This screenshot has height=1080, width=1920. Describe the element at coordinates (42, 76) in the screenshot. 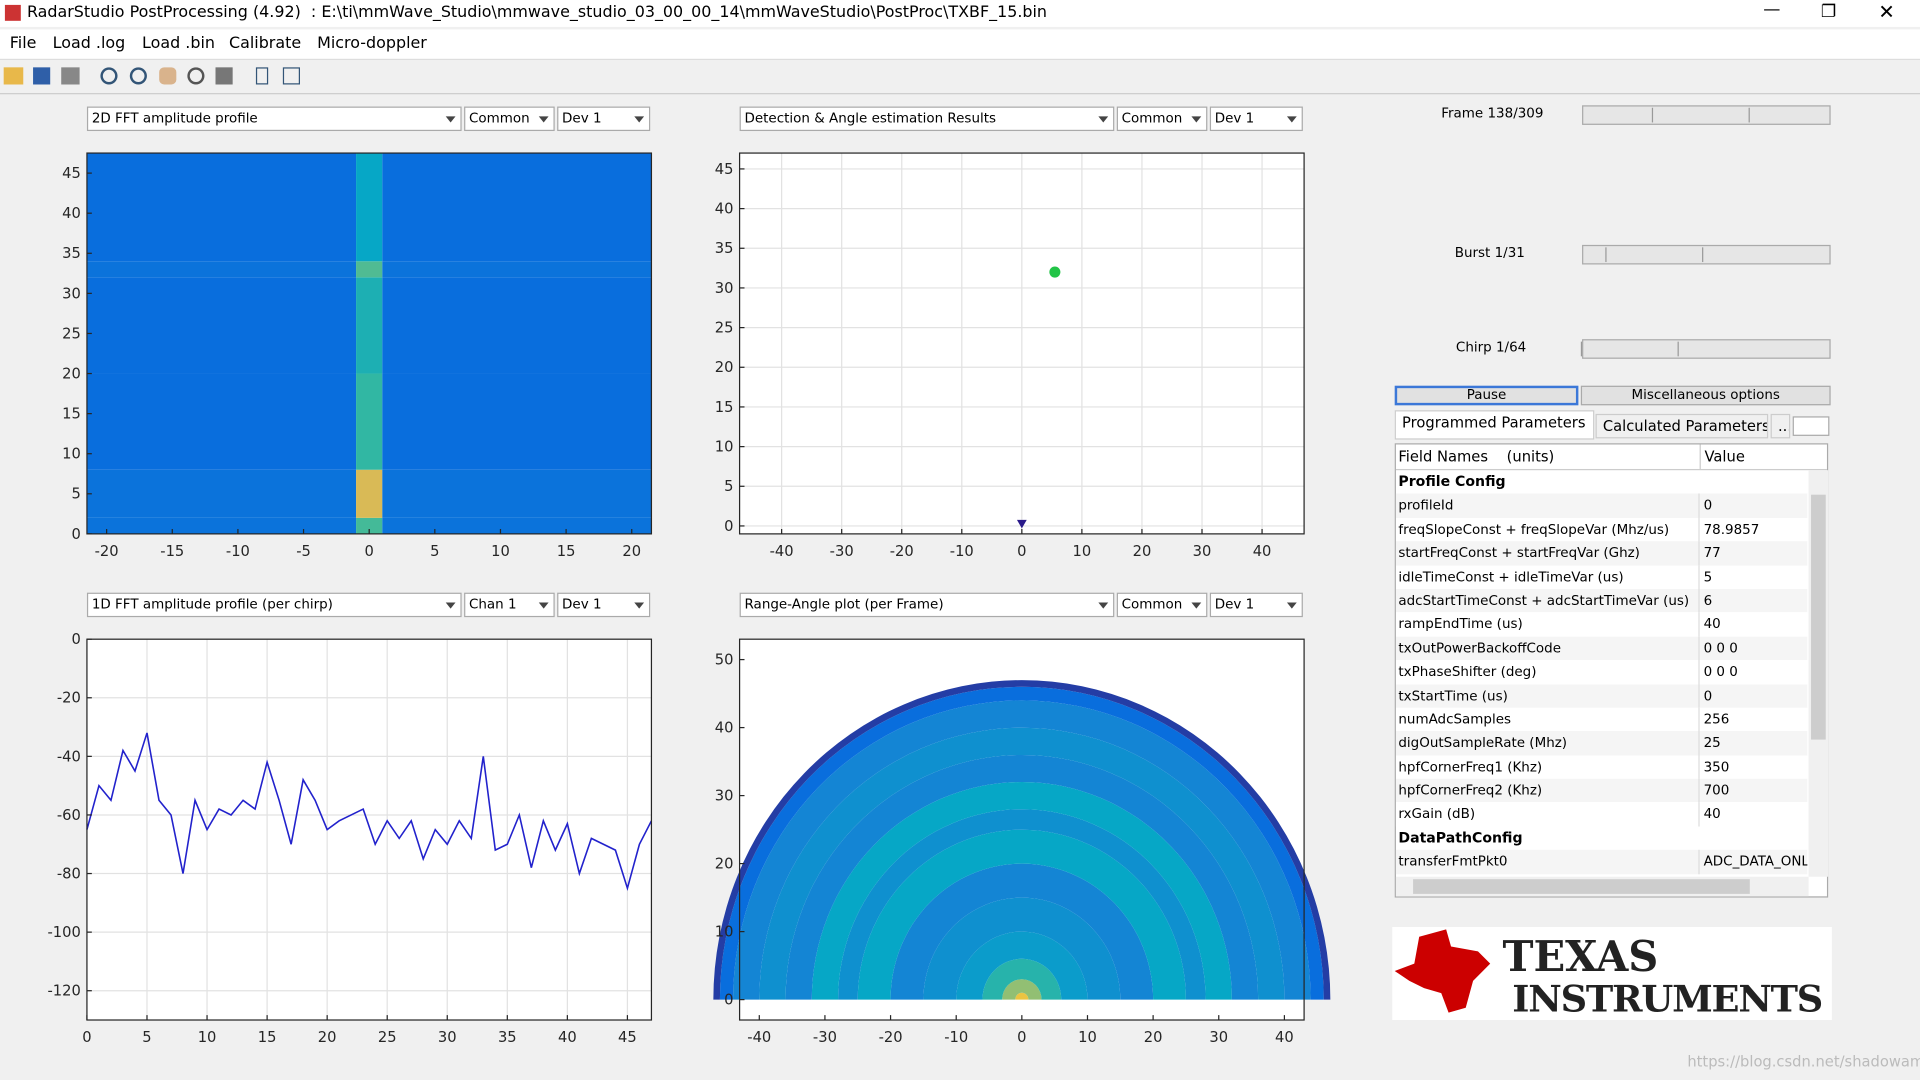

I see `save-icon` at that location.